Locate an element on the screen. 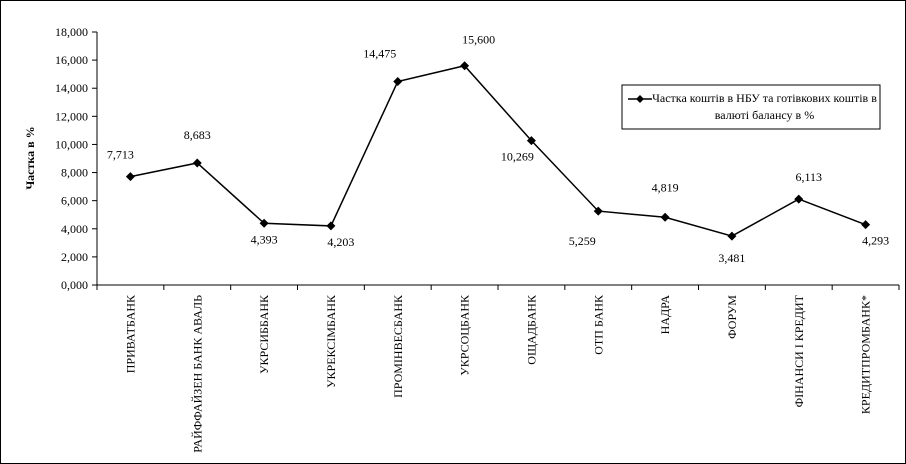  y-tick-label: 4,000 is located at coordinates (74, 229).